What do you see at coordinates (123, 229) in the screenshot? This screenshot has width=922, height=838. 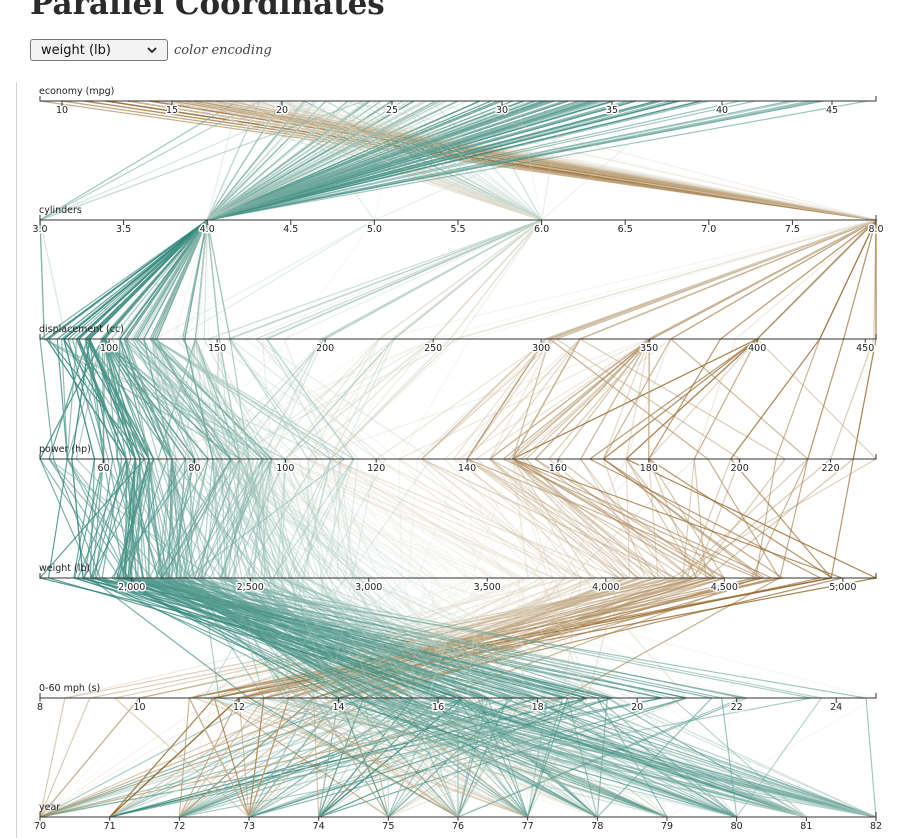 I see `tick-label: 3.5` at bounding box center [123, 229].